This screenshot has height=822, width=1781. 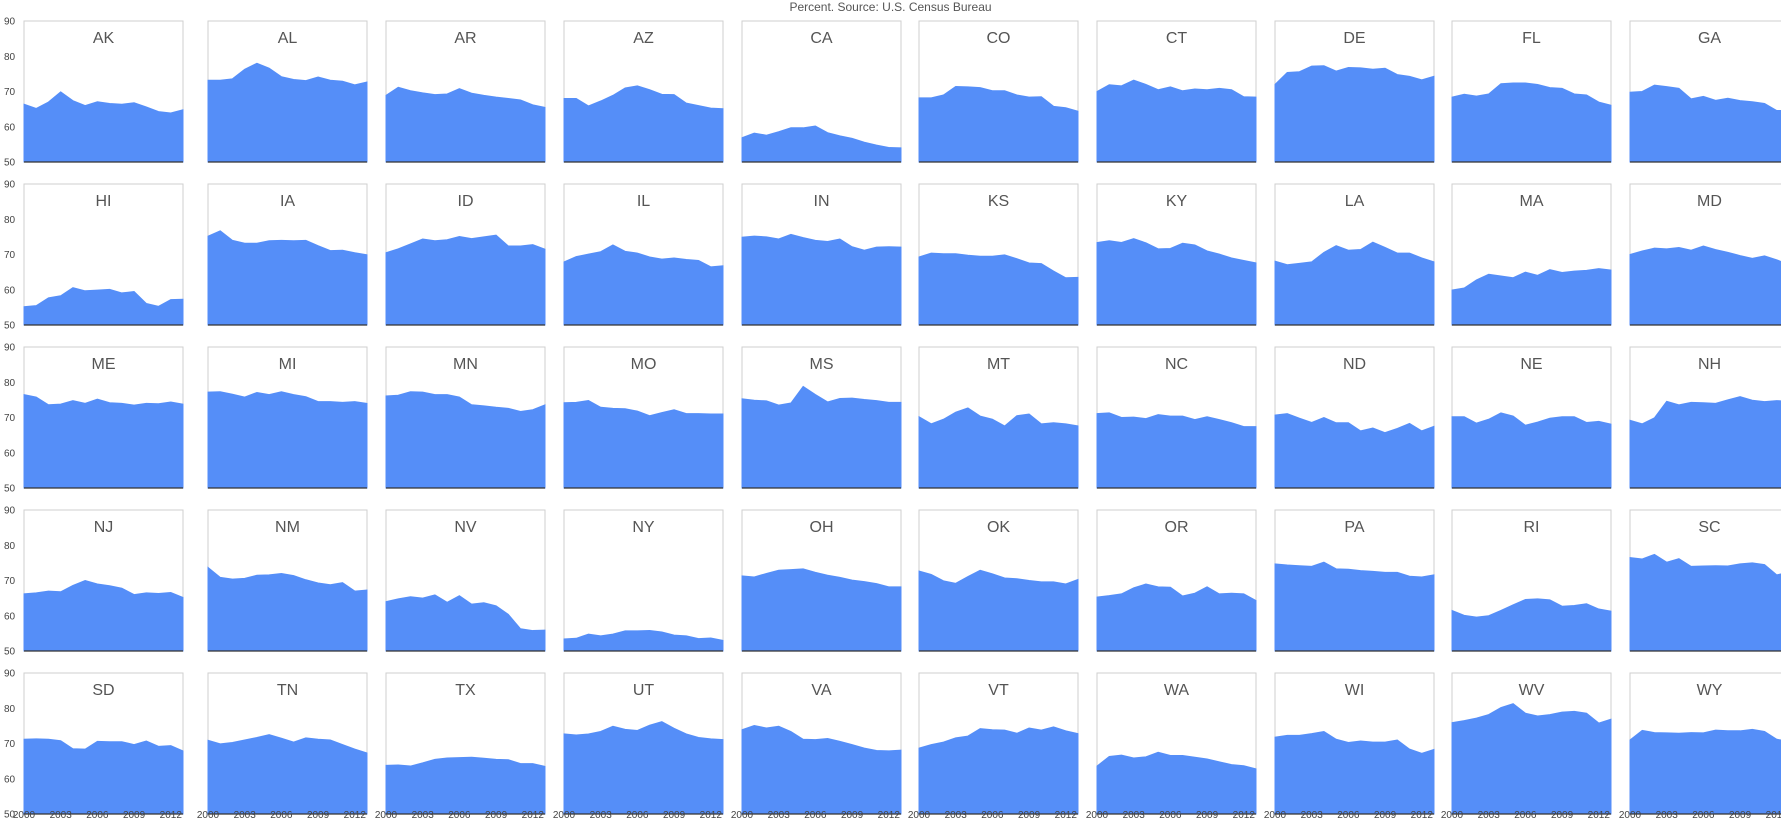 I want to click on panel-label-mi: MI, so click(x=288, y=364).